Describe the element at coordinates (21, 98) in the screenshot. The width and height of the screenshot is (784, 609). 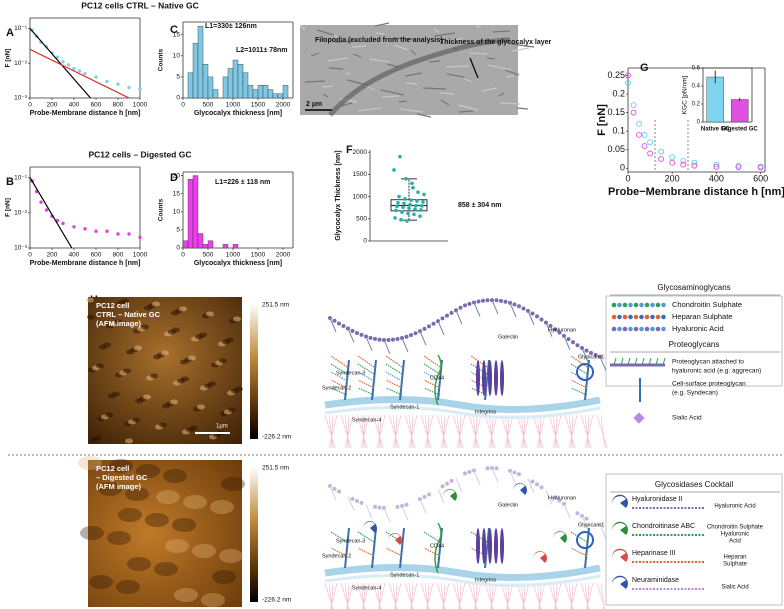
I see `y-tick-label: 10⁻³` at that location.